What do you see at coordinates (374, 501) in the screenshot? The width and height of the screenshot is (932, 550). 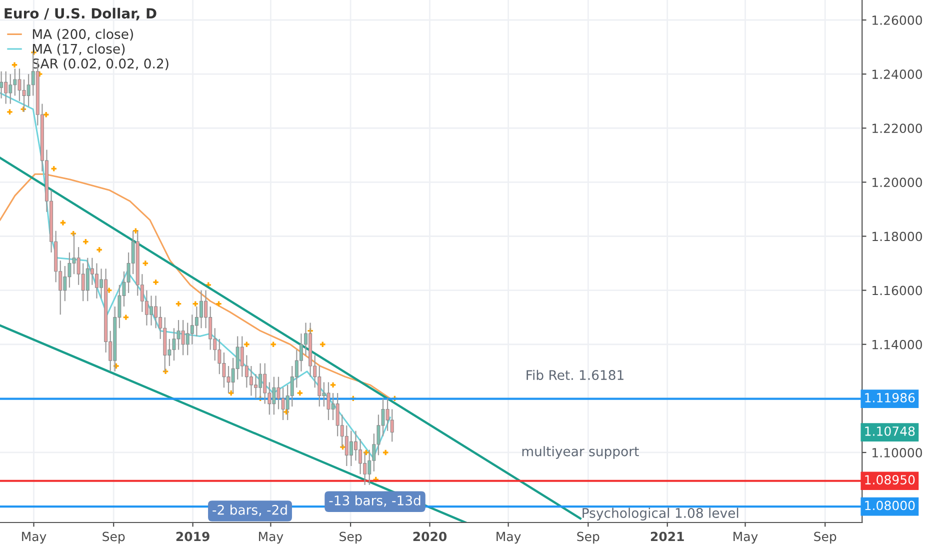 I see `annotation: -13 bars, -13d` at bounding box center [374, 501].